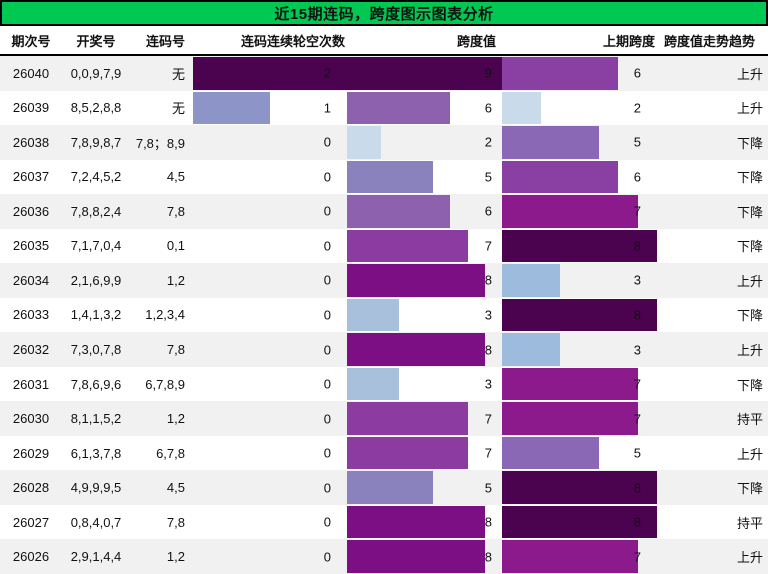 The height and width of the screenshot is (574, 768). Describe the element at coordinates (96, 280) in the screenshot. I see `draw-numbers-cell: 2,1,6,9,9` at that location.